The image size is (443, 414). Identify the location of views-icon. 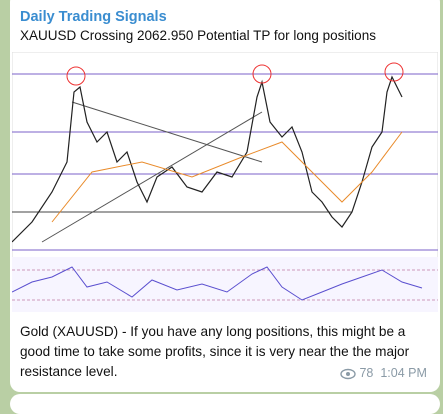
(348, 373).